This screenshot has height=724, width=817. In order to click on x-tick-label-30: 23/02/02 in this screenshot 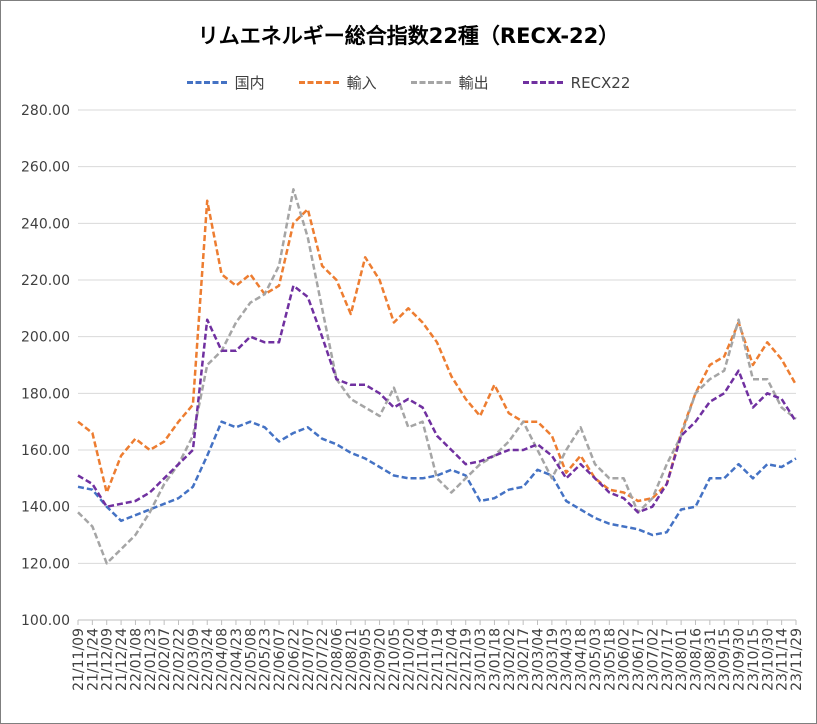, I will do `click(510, 659)`.